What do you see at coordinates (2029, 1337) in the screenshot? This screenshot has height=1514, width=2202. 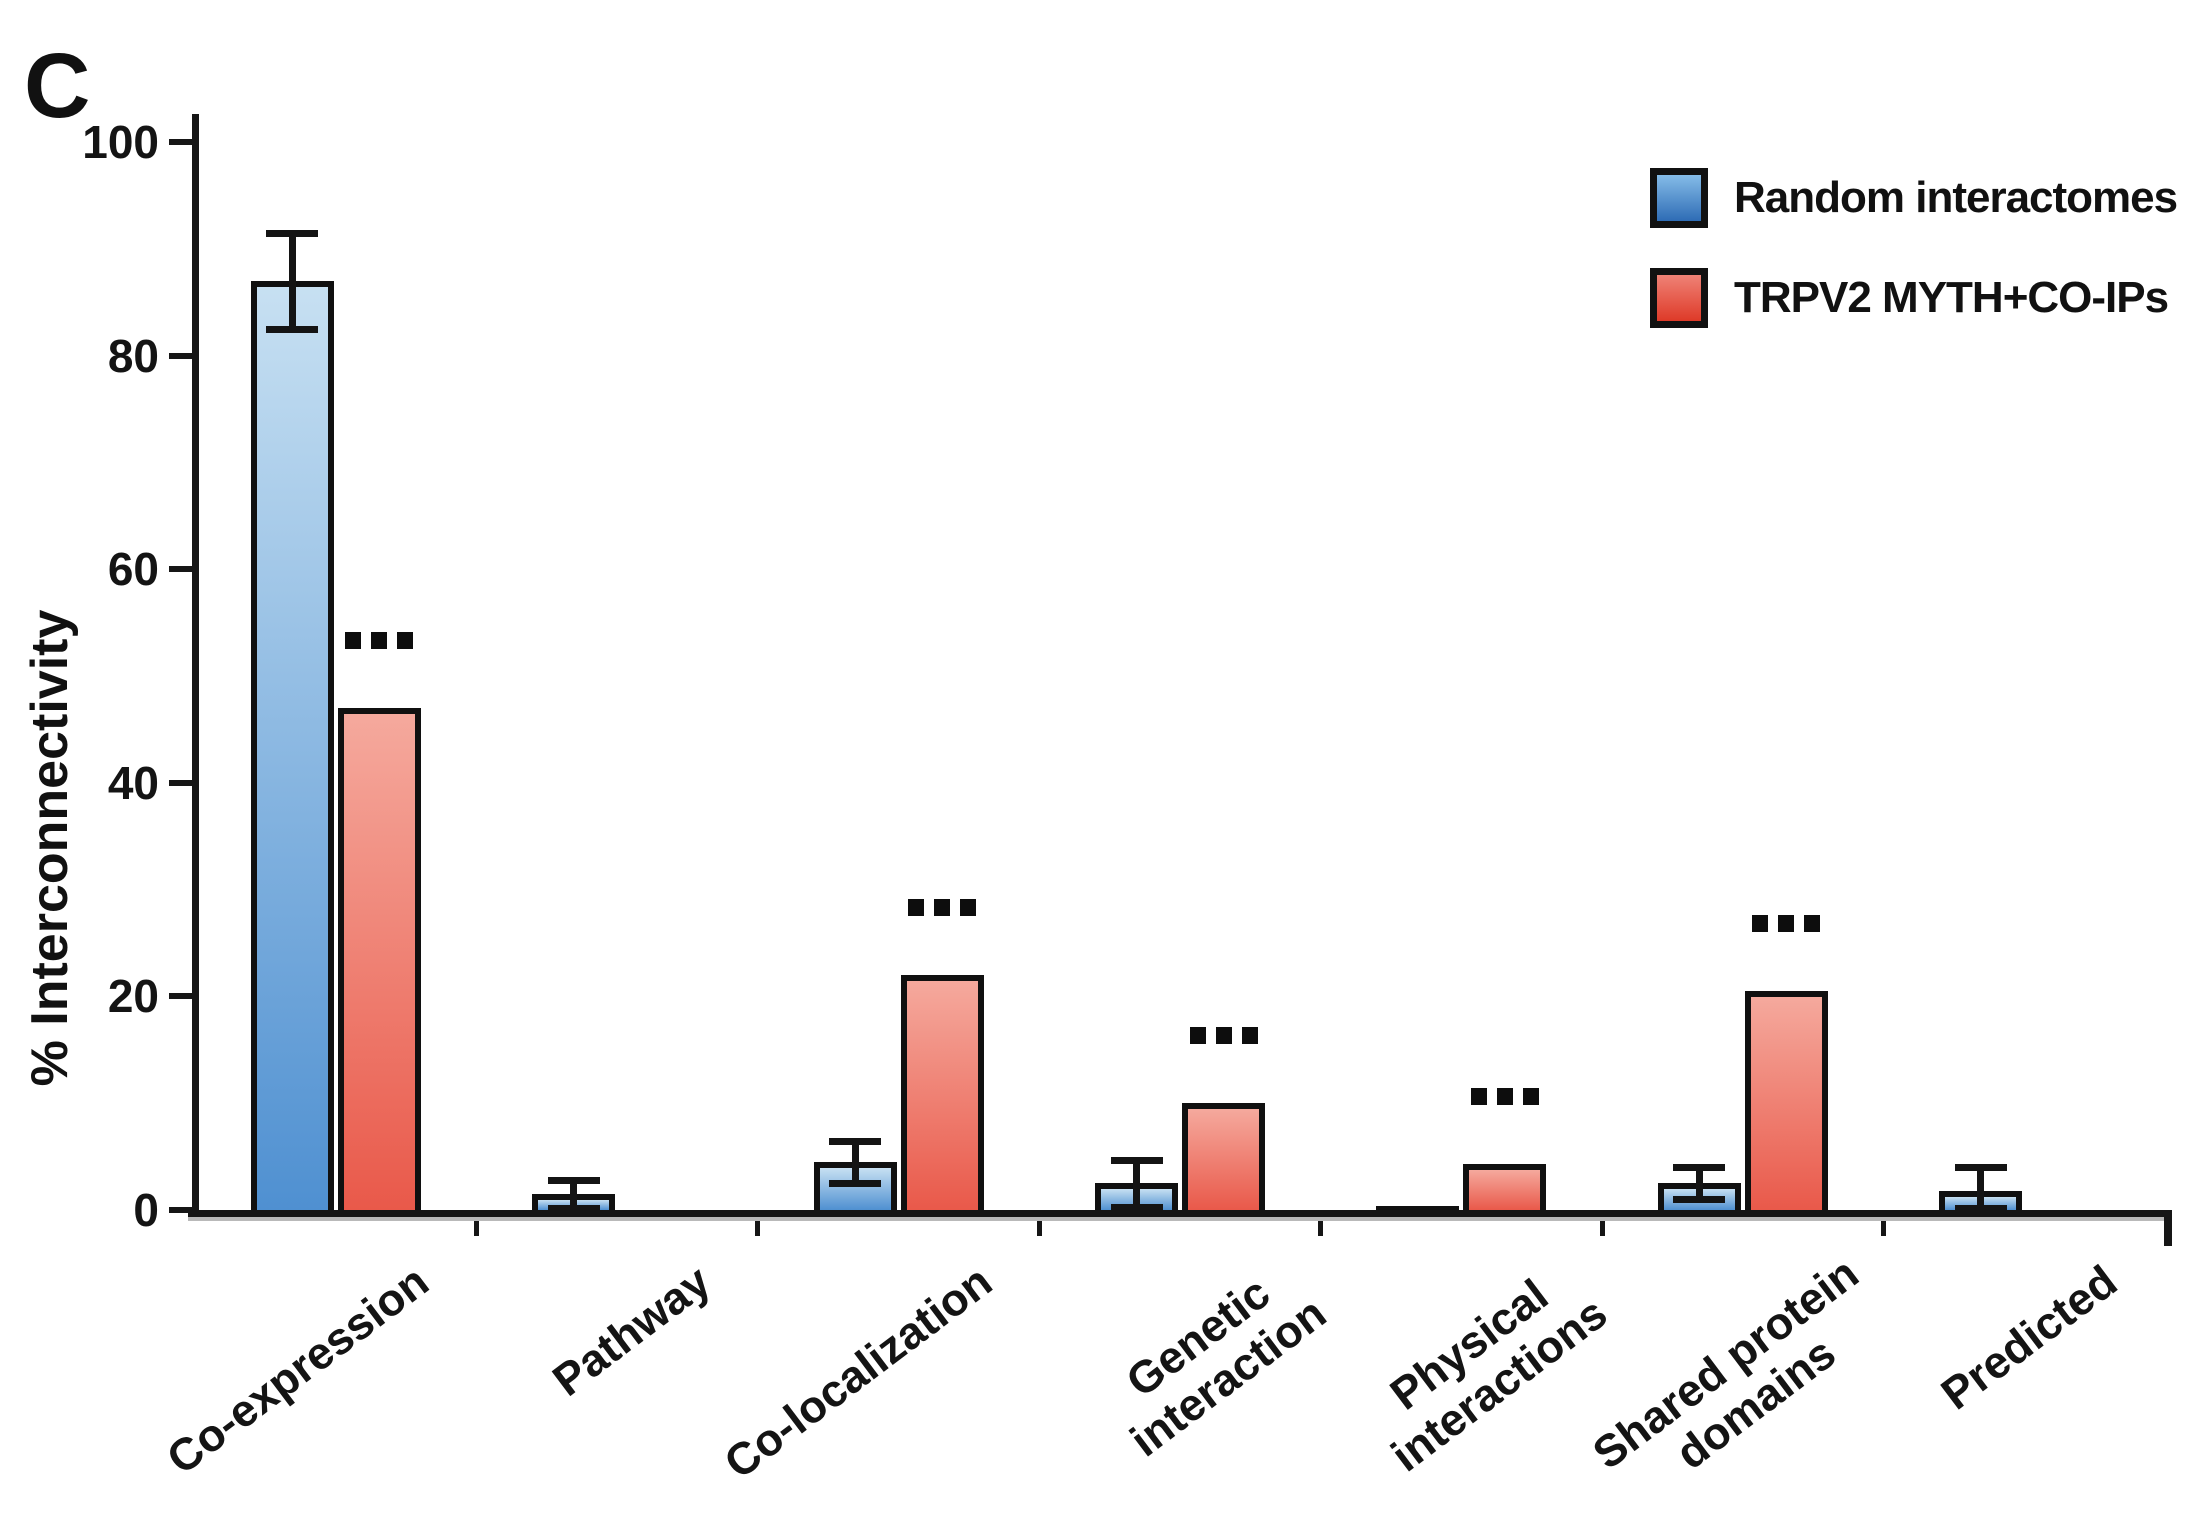 I see `x-category-label: Predicted` at bounding box center [2029, 1337].